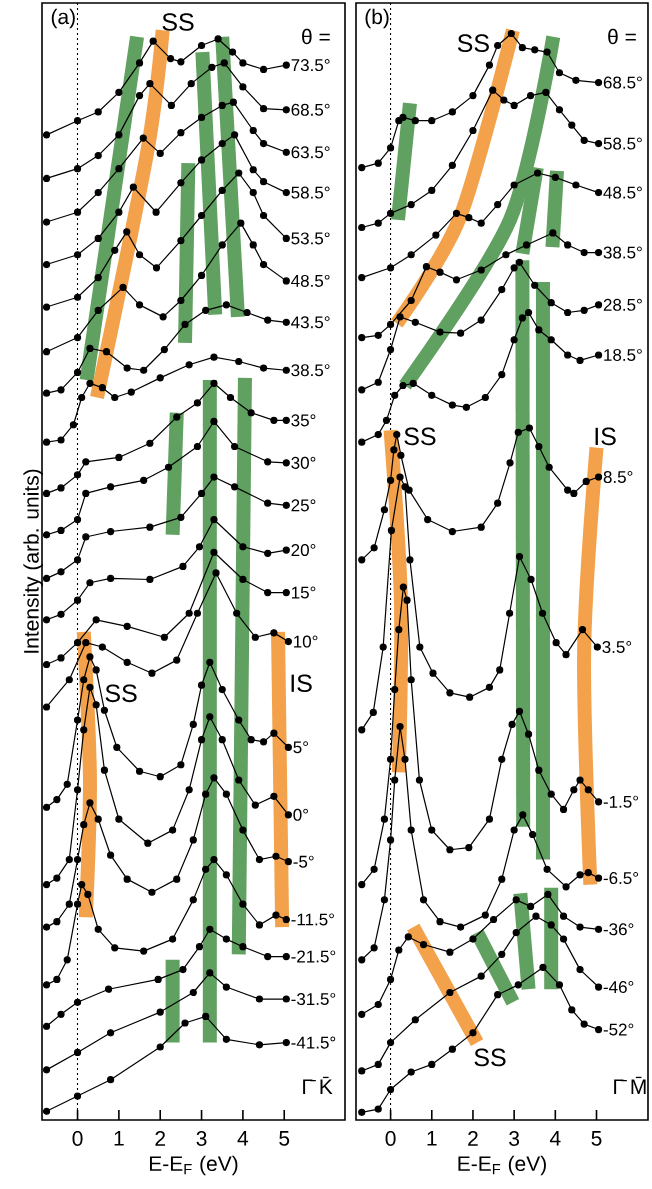  I want to click on series-label: 15°, so click(303, 592).